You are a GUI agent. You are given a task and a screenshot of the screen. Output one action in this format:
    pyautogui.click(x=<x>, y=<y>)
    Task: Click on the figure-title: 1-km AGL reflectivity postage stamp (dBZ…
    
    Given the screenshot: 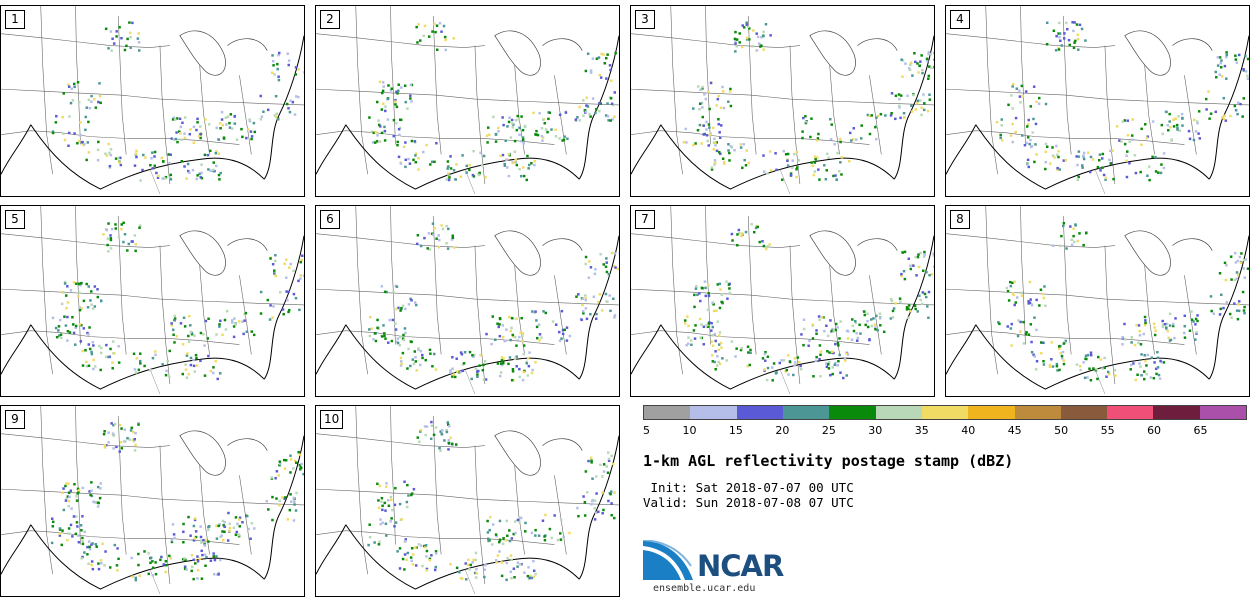 What is the action you would take?
    pyautogui.click(x=828, y=461)
    